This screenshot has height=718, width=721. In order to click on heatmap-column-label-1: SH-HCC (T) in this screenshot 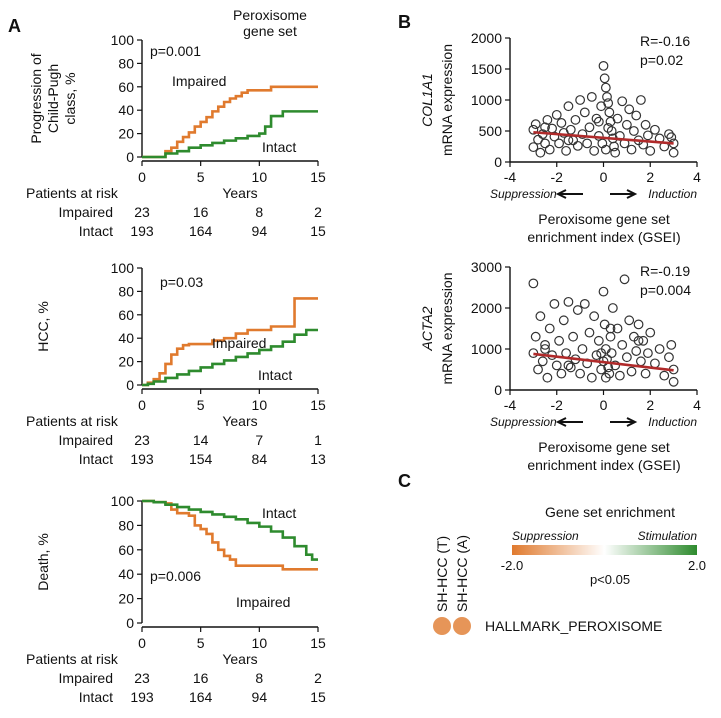, I will do `click(442, 574)`.